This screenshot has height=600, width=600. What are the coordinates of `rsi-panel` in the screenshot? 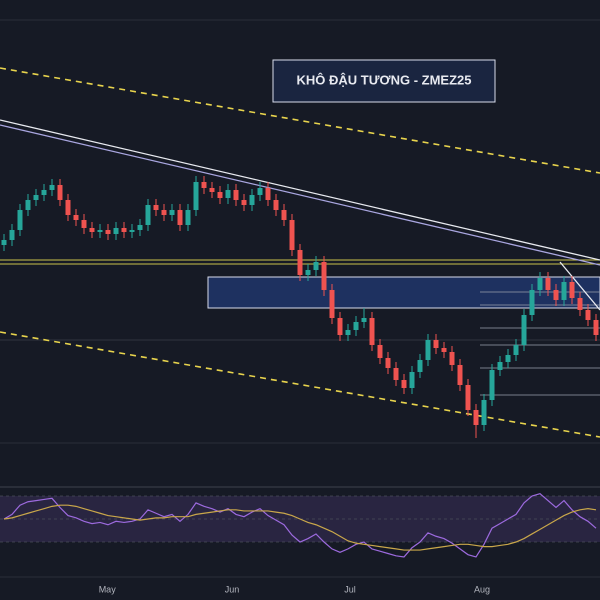 It's located at (300, 525).